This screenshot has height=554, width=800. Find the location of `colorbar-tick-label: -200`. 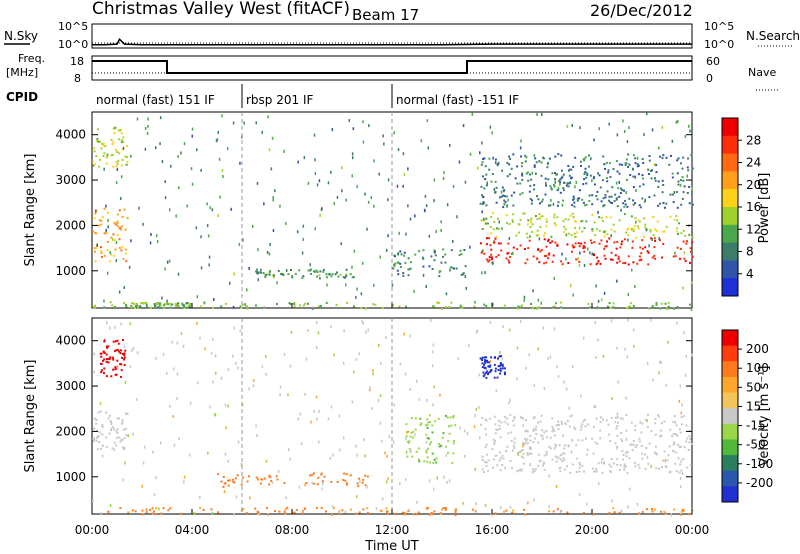

colorbar-tick-label: -200 is located at coordinates (759, 483).